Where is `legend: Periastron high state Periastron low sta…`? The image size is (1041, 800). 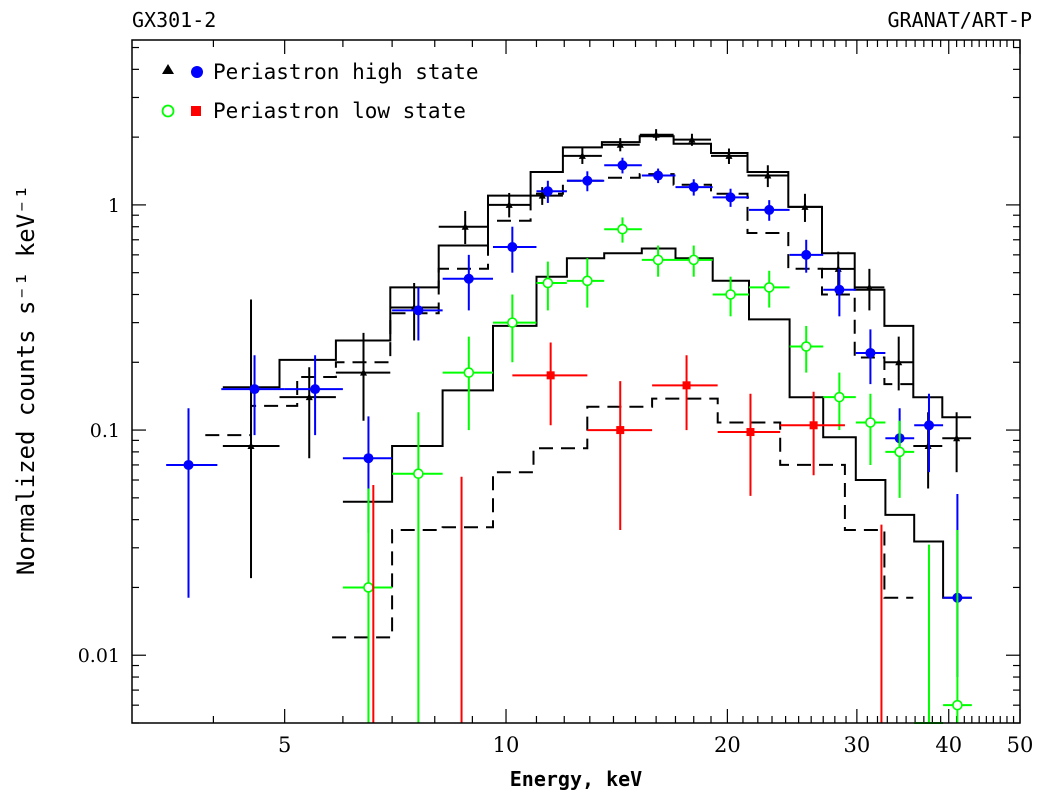
legend: Periastron high state Periastron low sta… is located at coordinates (320, 91).